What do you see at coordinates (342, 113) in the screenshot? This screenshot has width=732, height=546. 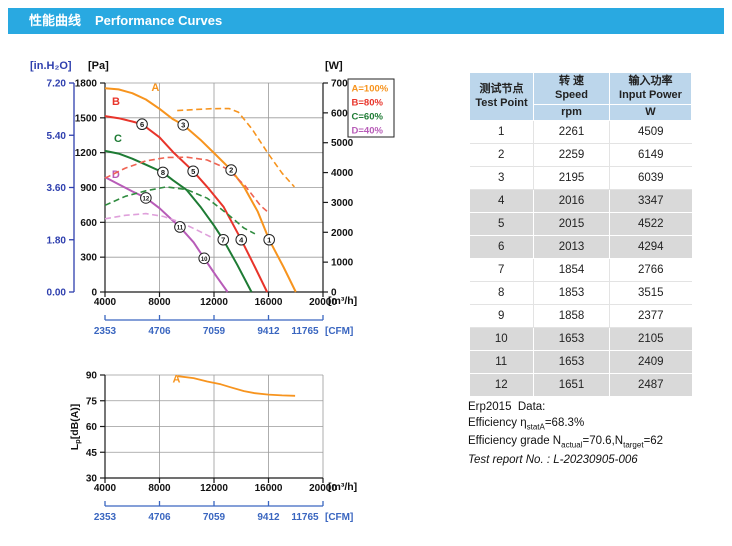 I see `svg-text: 6000` at bounding box center [342, 113].